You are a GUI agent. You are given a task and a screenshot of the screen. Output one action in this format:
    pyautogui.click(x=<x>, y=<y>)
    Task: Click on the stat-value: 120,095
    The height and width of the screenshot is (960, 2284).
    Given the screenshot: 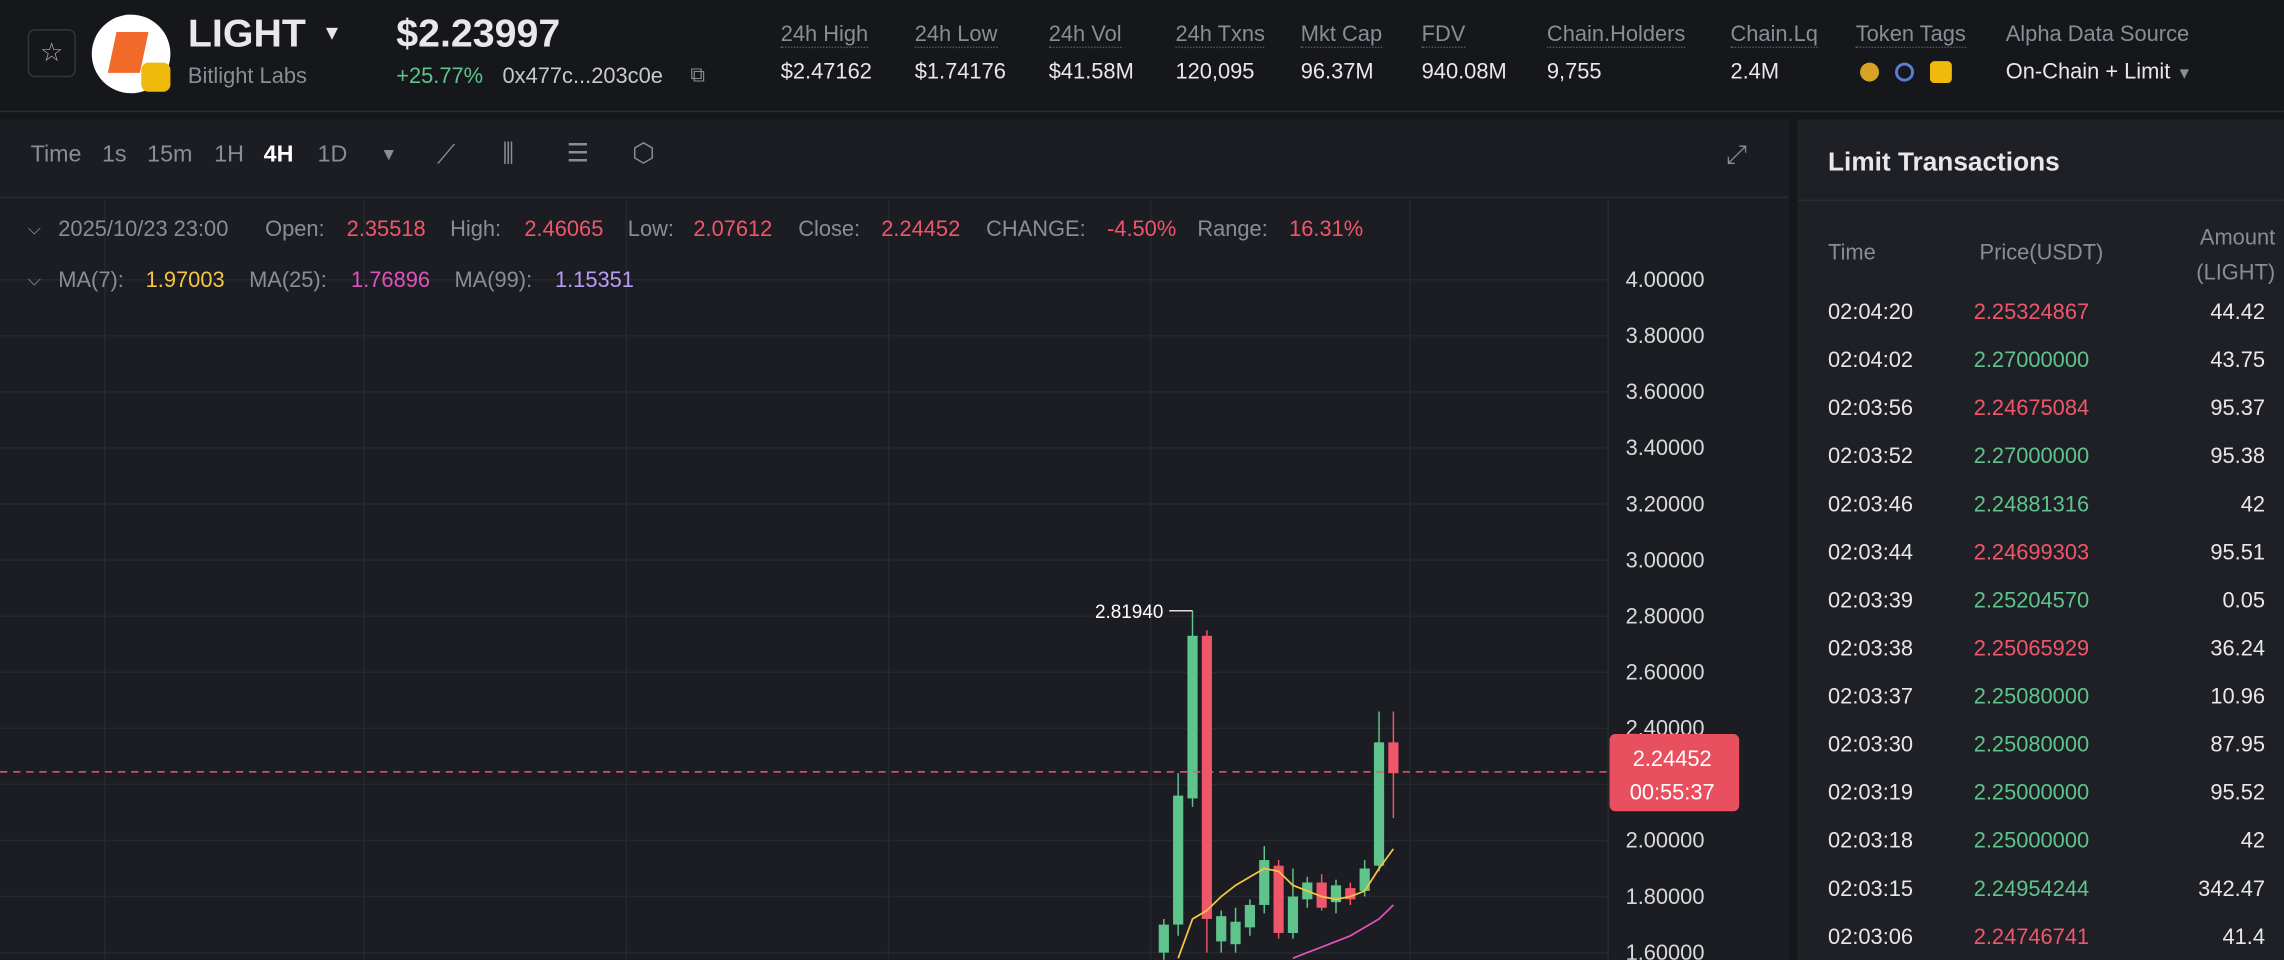 What is the action you would take?
    pyautogui.click(x=1215, y=72)
    